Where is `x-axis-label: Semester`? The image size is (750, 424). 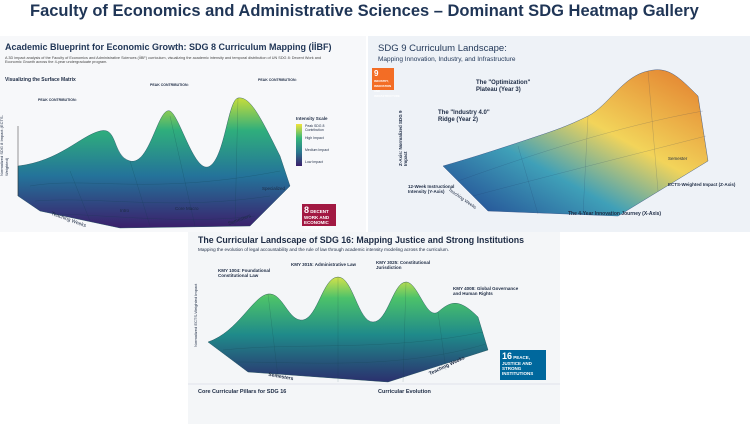 x-axis-label: Semester is located at coordinates (678, 158).